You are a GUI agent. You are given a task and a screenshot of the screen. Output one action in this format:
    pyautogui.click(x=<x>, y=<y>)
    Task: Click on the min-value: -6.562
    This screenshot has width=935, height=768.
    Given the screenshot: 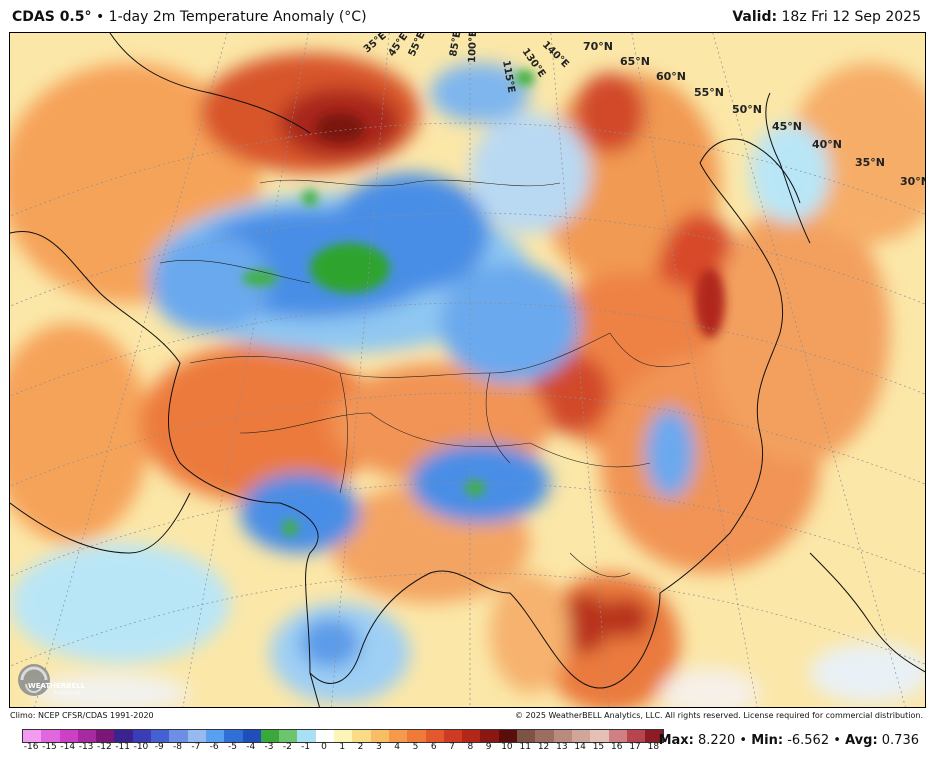 What is the action you would take?
    pyautogui.click(x=808, y=740)
    